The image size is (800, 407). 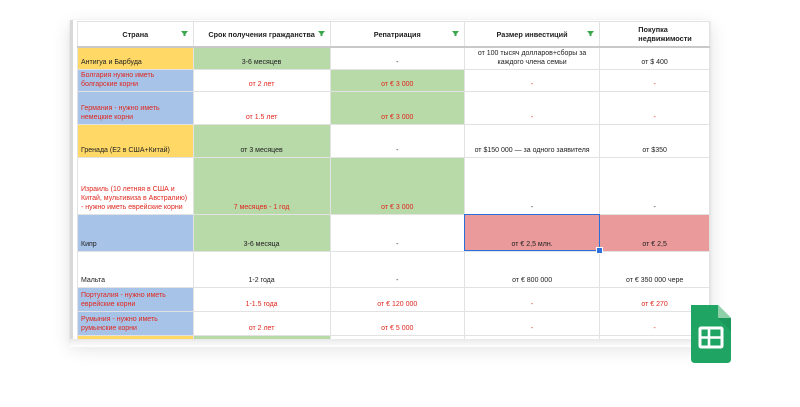 I want to click on cell-term: от 1.5 лет, so click(x=261, y=107).